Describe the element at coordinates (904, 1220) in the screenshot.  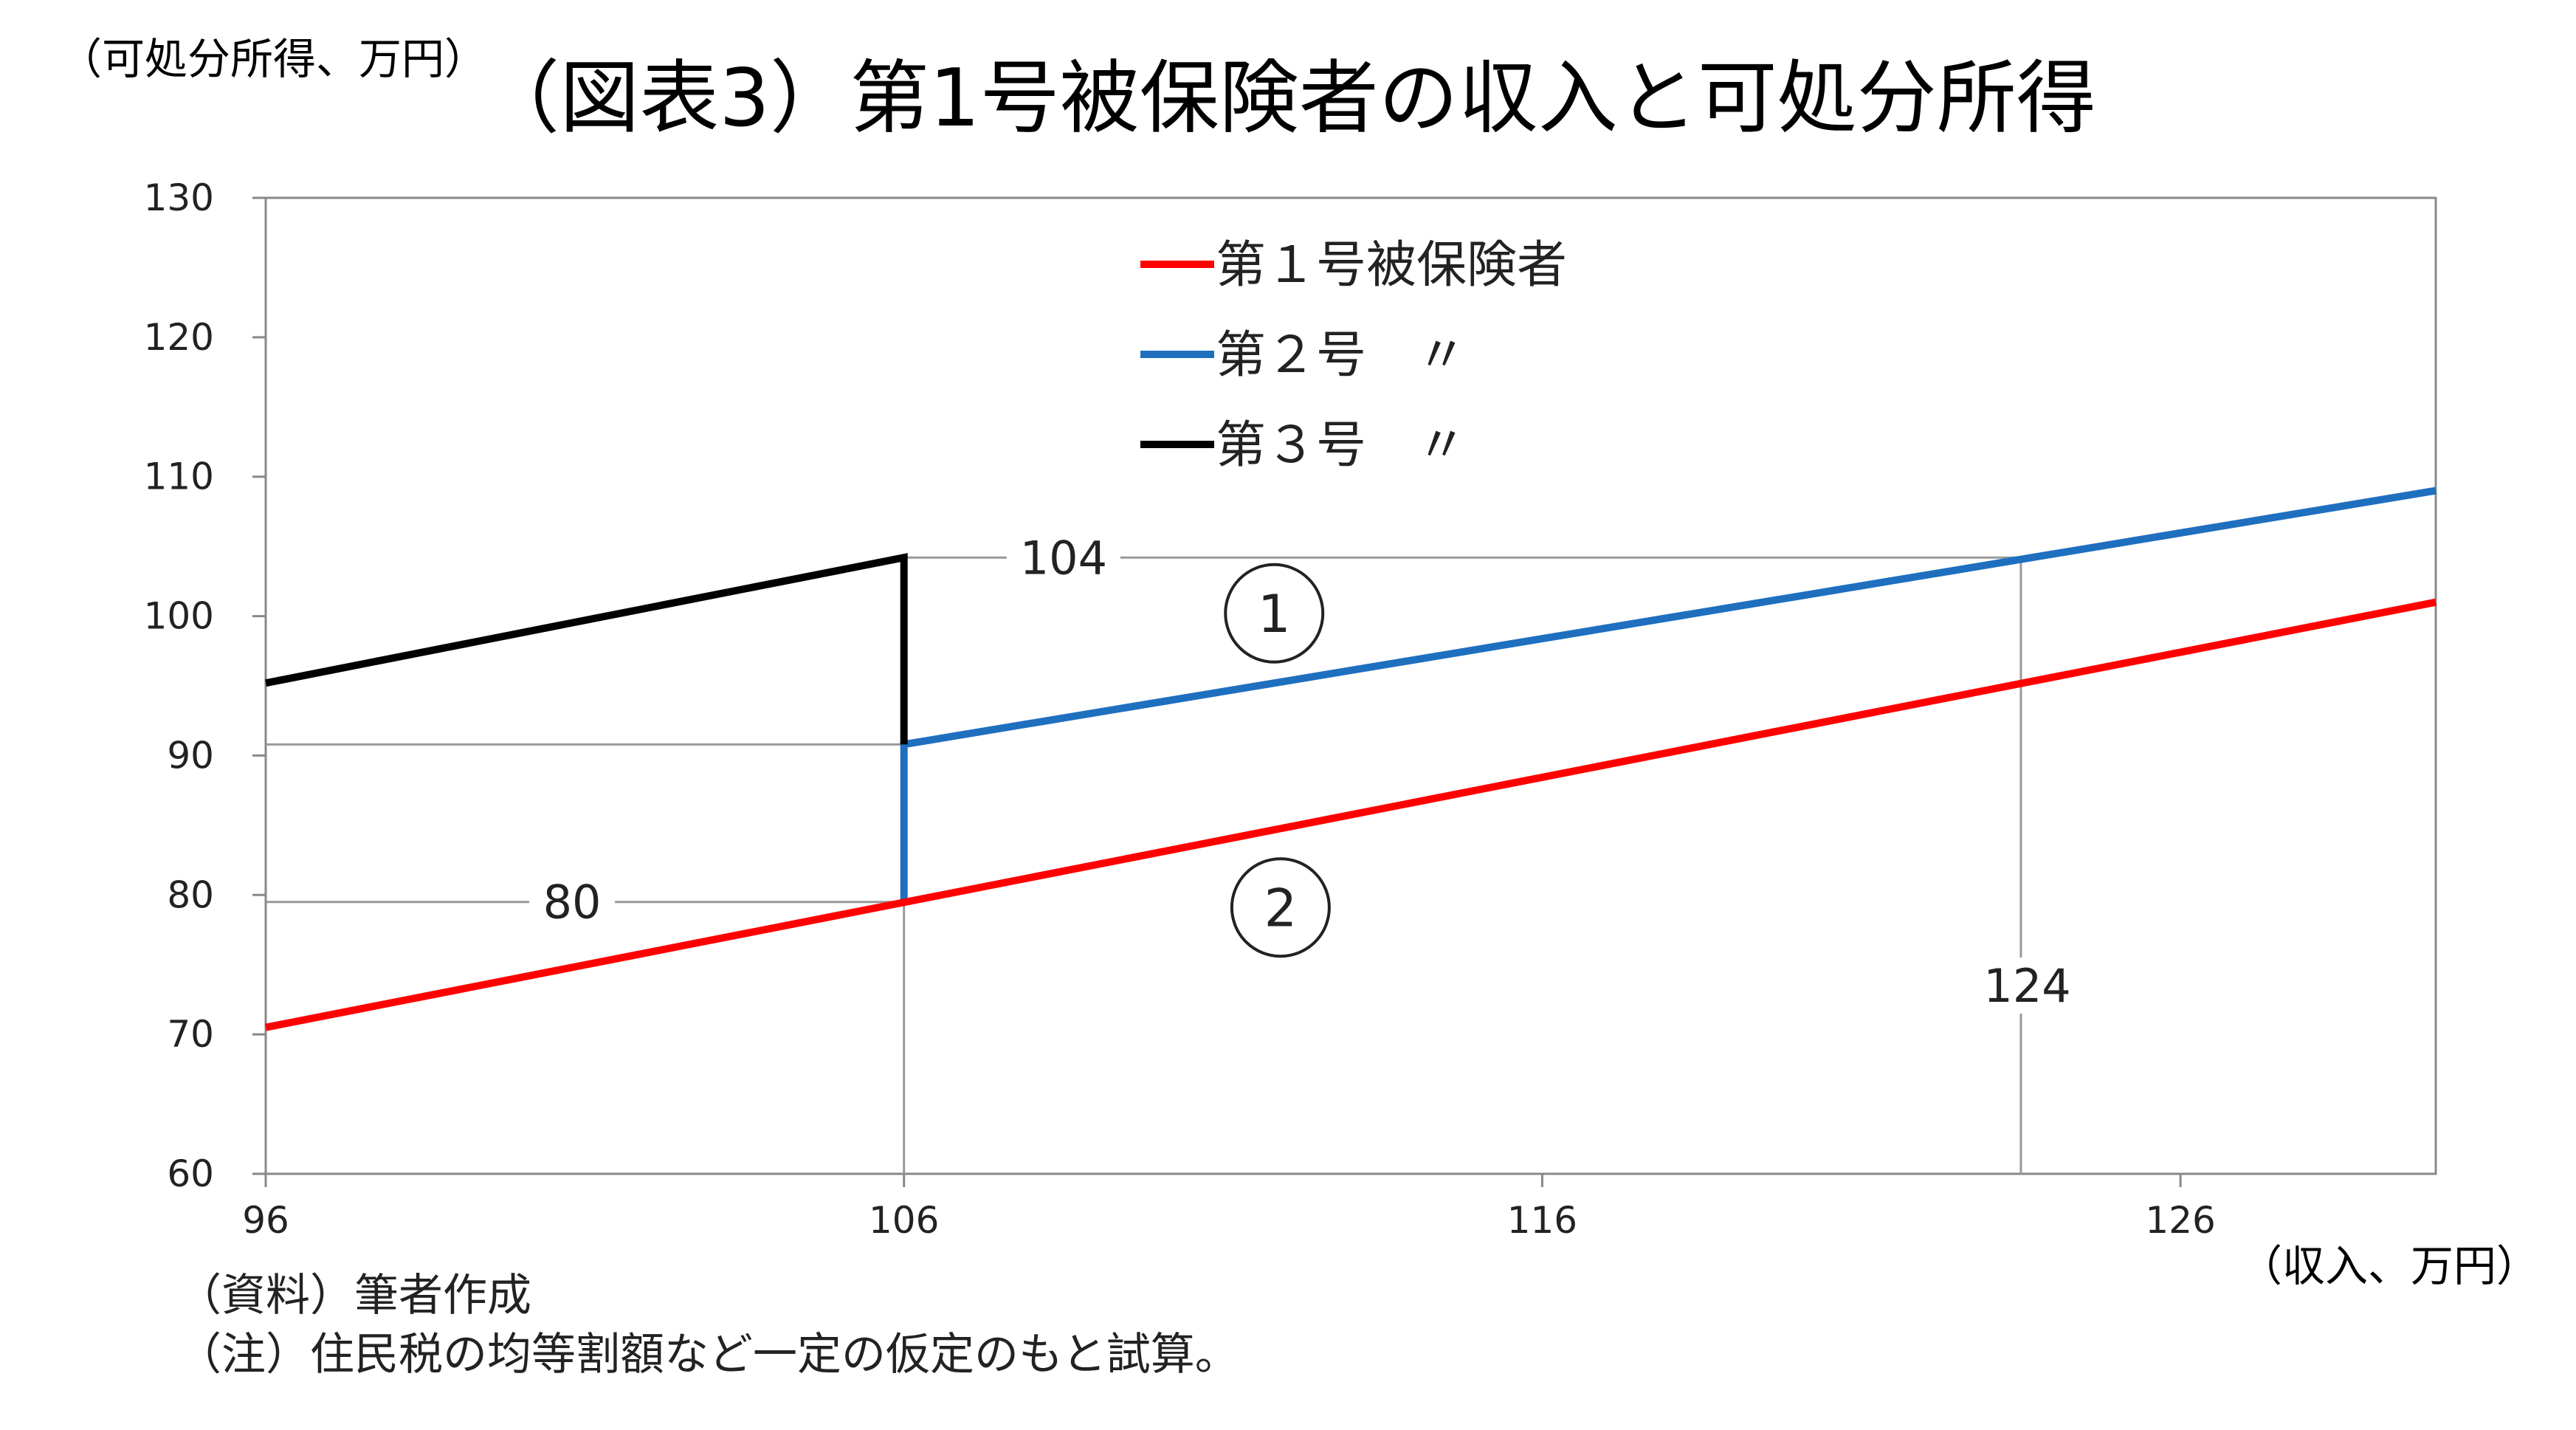
I see `x-tick-label: 106` at that location.